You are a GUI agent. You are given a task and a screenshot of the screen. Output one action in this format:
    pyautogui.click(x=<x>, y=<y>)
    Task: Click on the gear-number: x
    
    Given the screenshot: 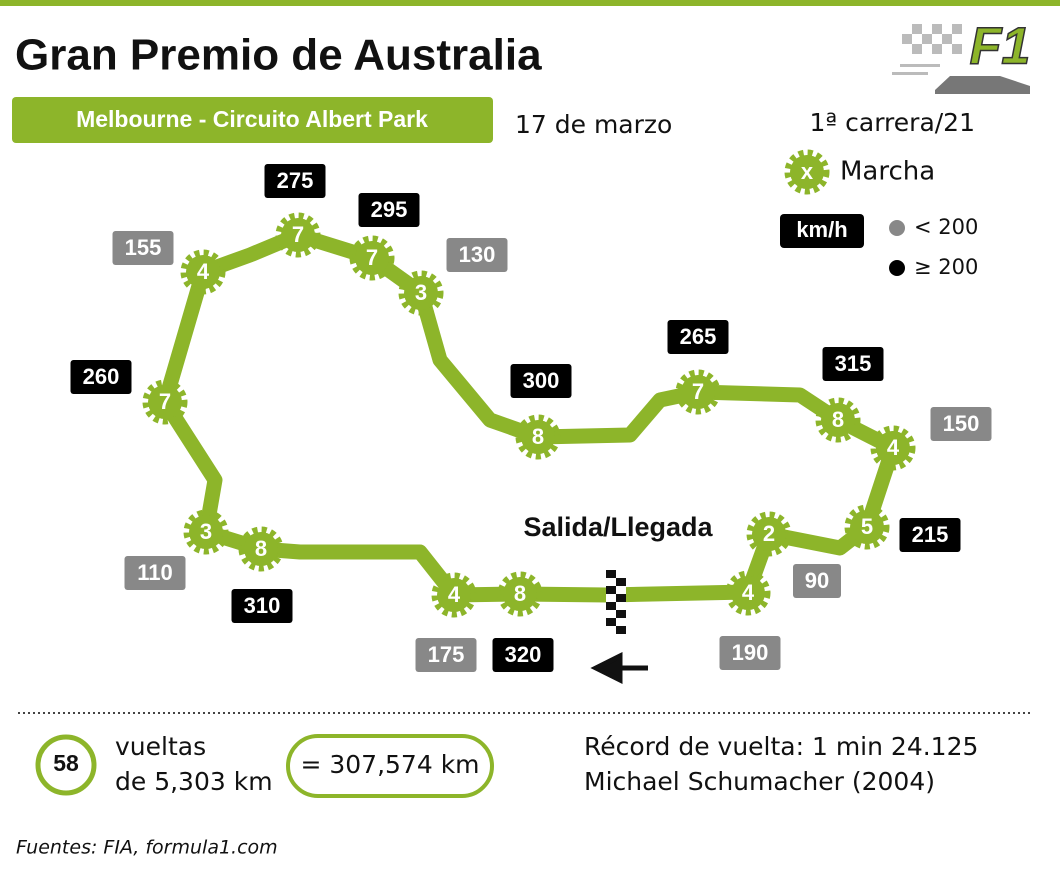 What is the action you would take?
    pyautogui.click(x=807, y=171)
    